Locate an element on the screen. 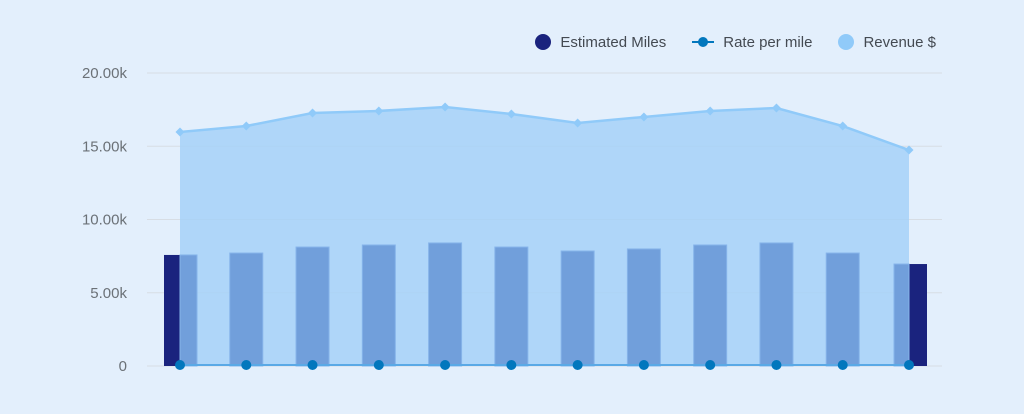  legend-item-estimated-miles: Estimated Miles is located at coordinates (600, 42).